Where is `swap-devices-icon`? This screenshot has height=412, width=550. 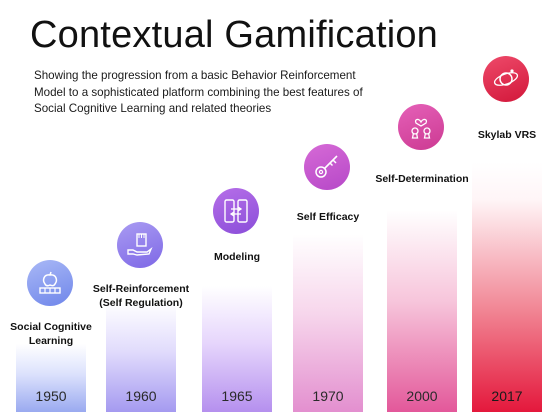
swap-devices-icon is located at coordinates (236, 211).